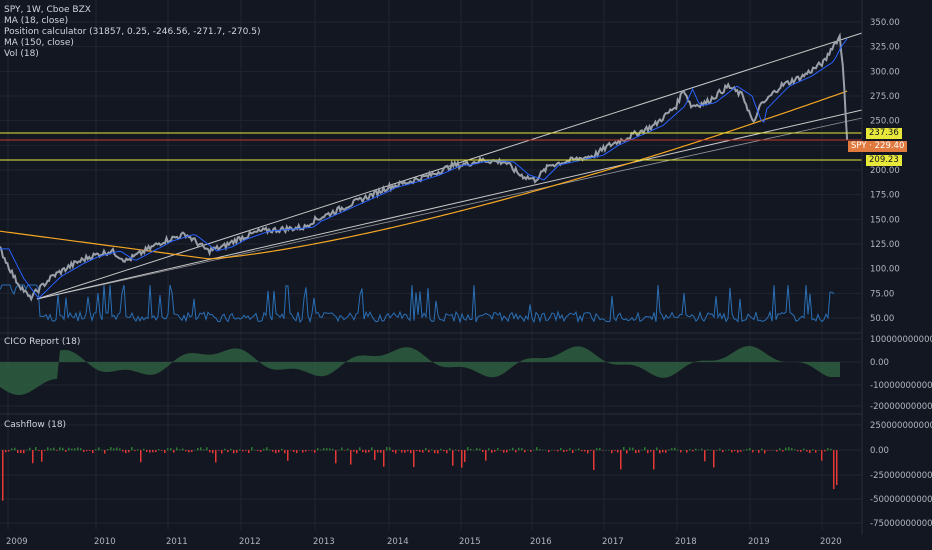  I want to click on cashflow-pane-title: Cashflow (18), so click(35, 425).